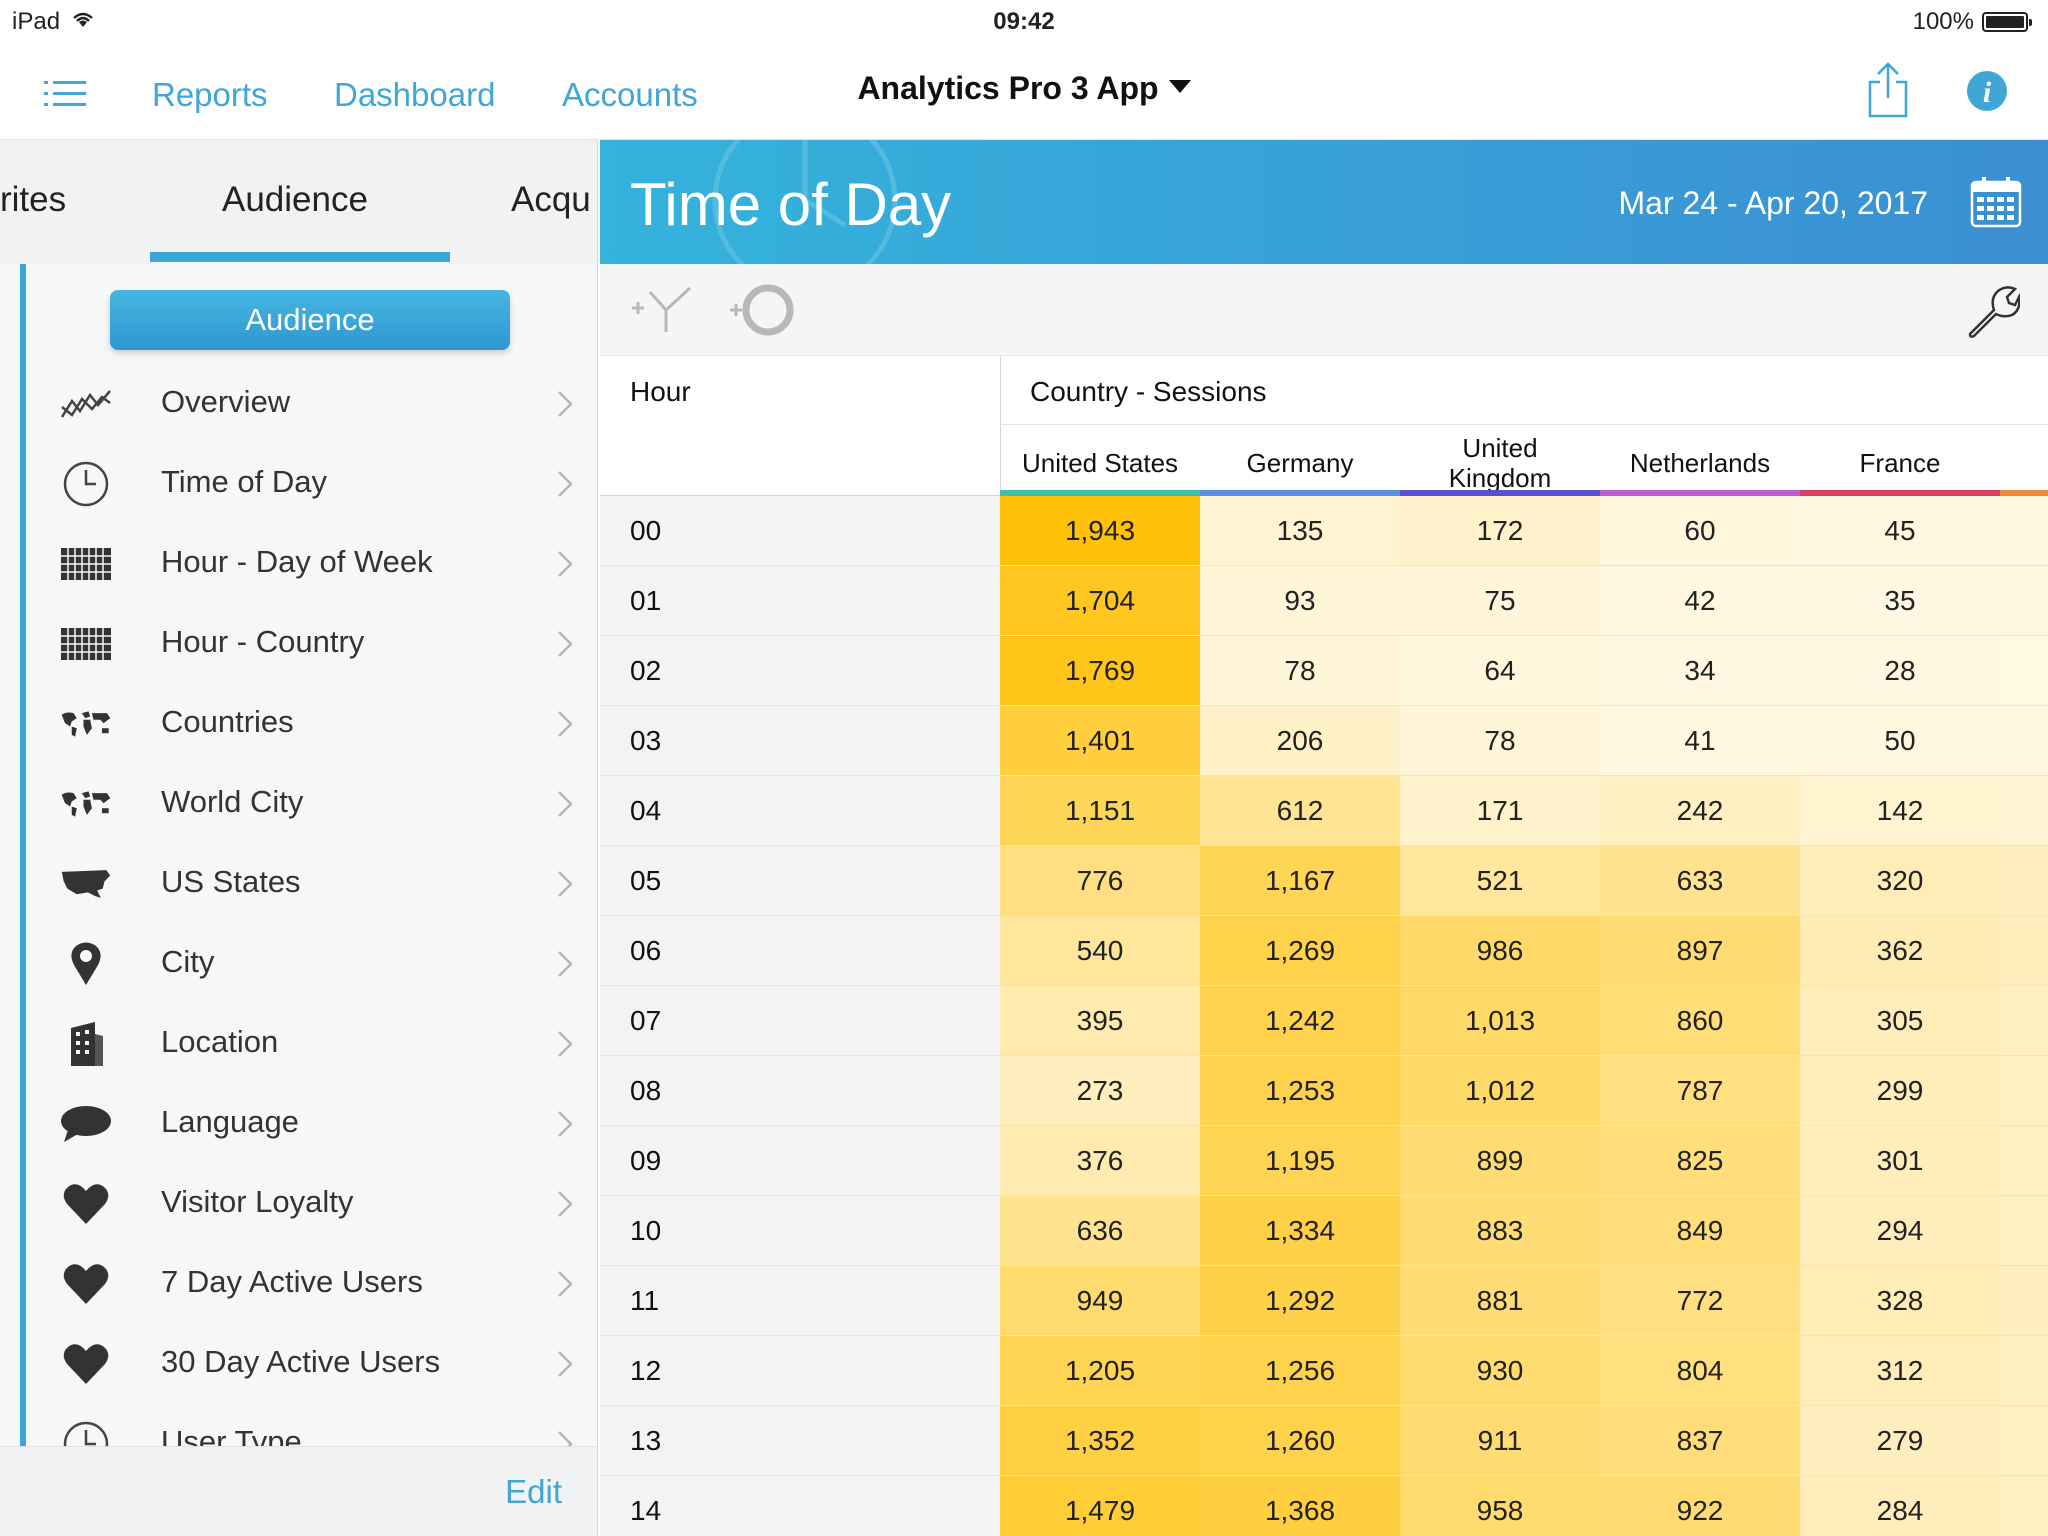 This screenshot has width=2048, height=1536. I want to click on extra-column-color-bar, so click(2024, 493).